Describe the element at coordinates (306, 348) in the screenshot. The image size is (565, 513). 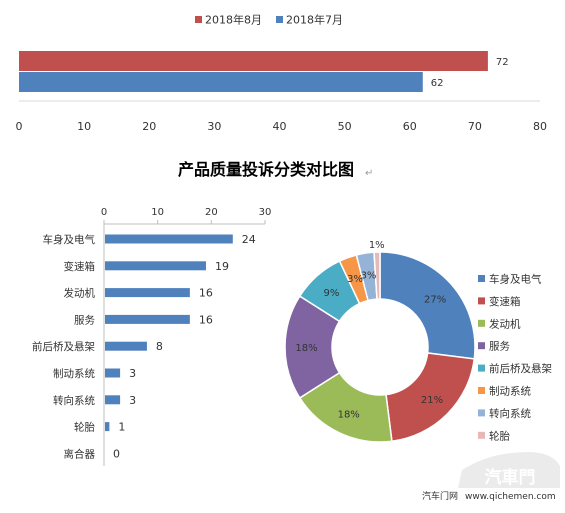
I see `donut-label-3: 18%` at that location.